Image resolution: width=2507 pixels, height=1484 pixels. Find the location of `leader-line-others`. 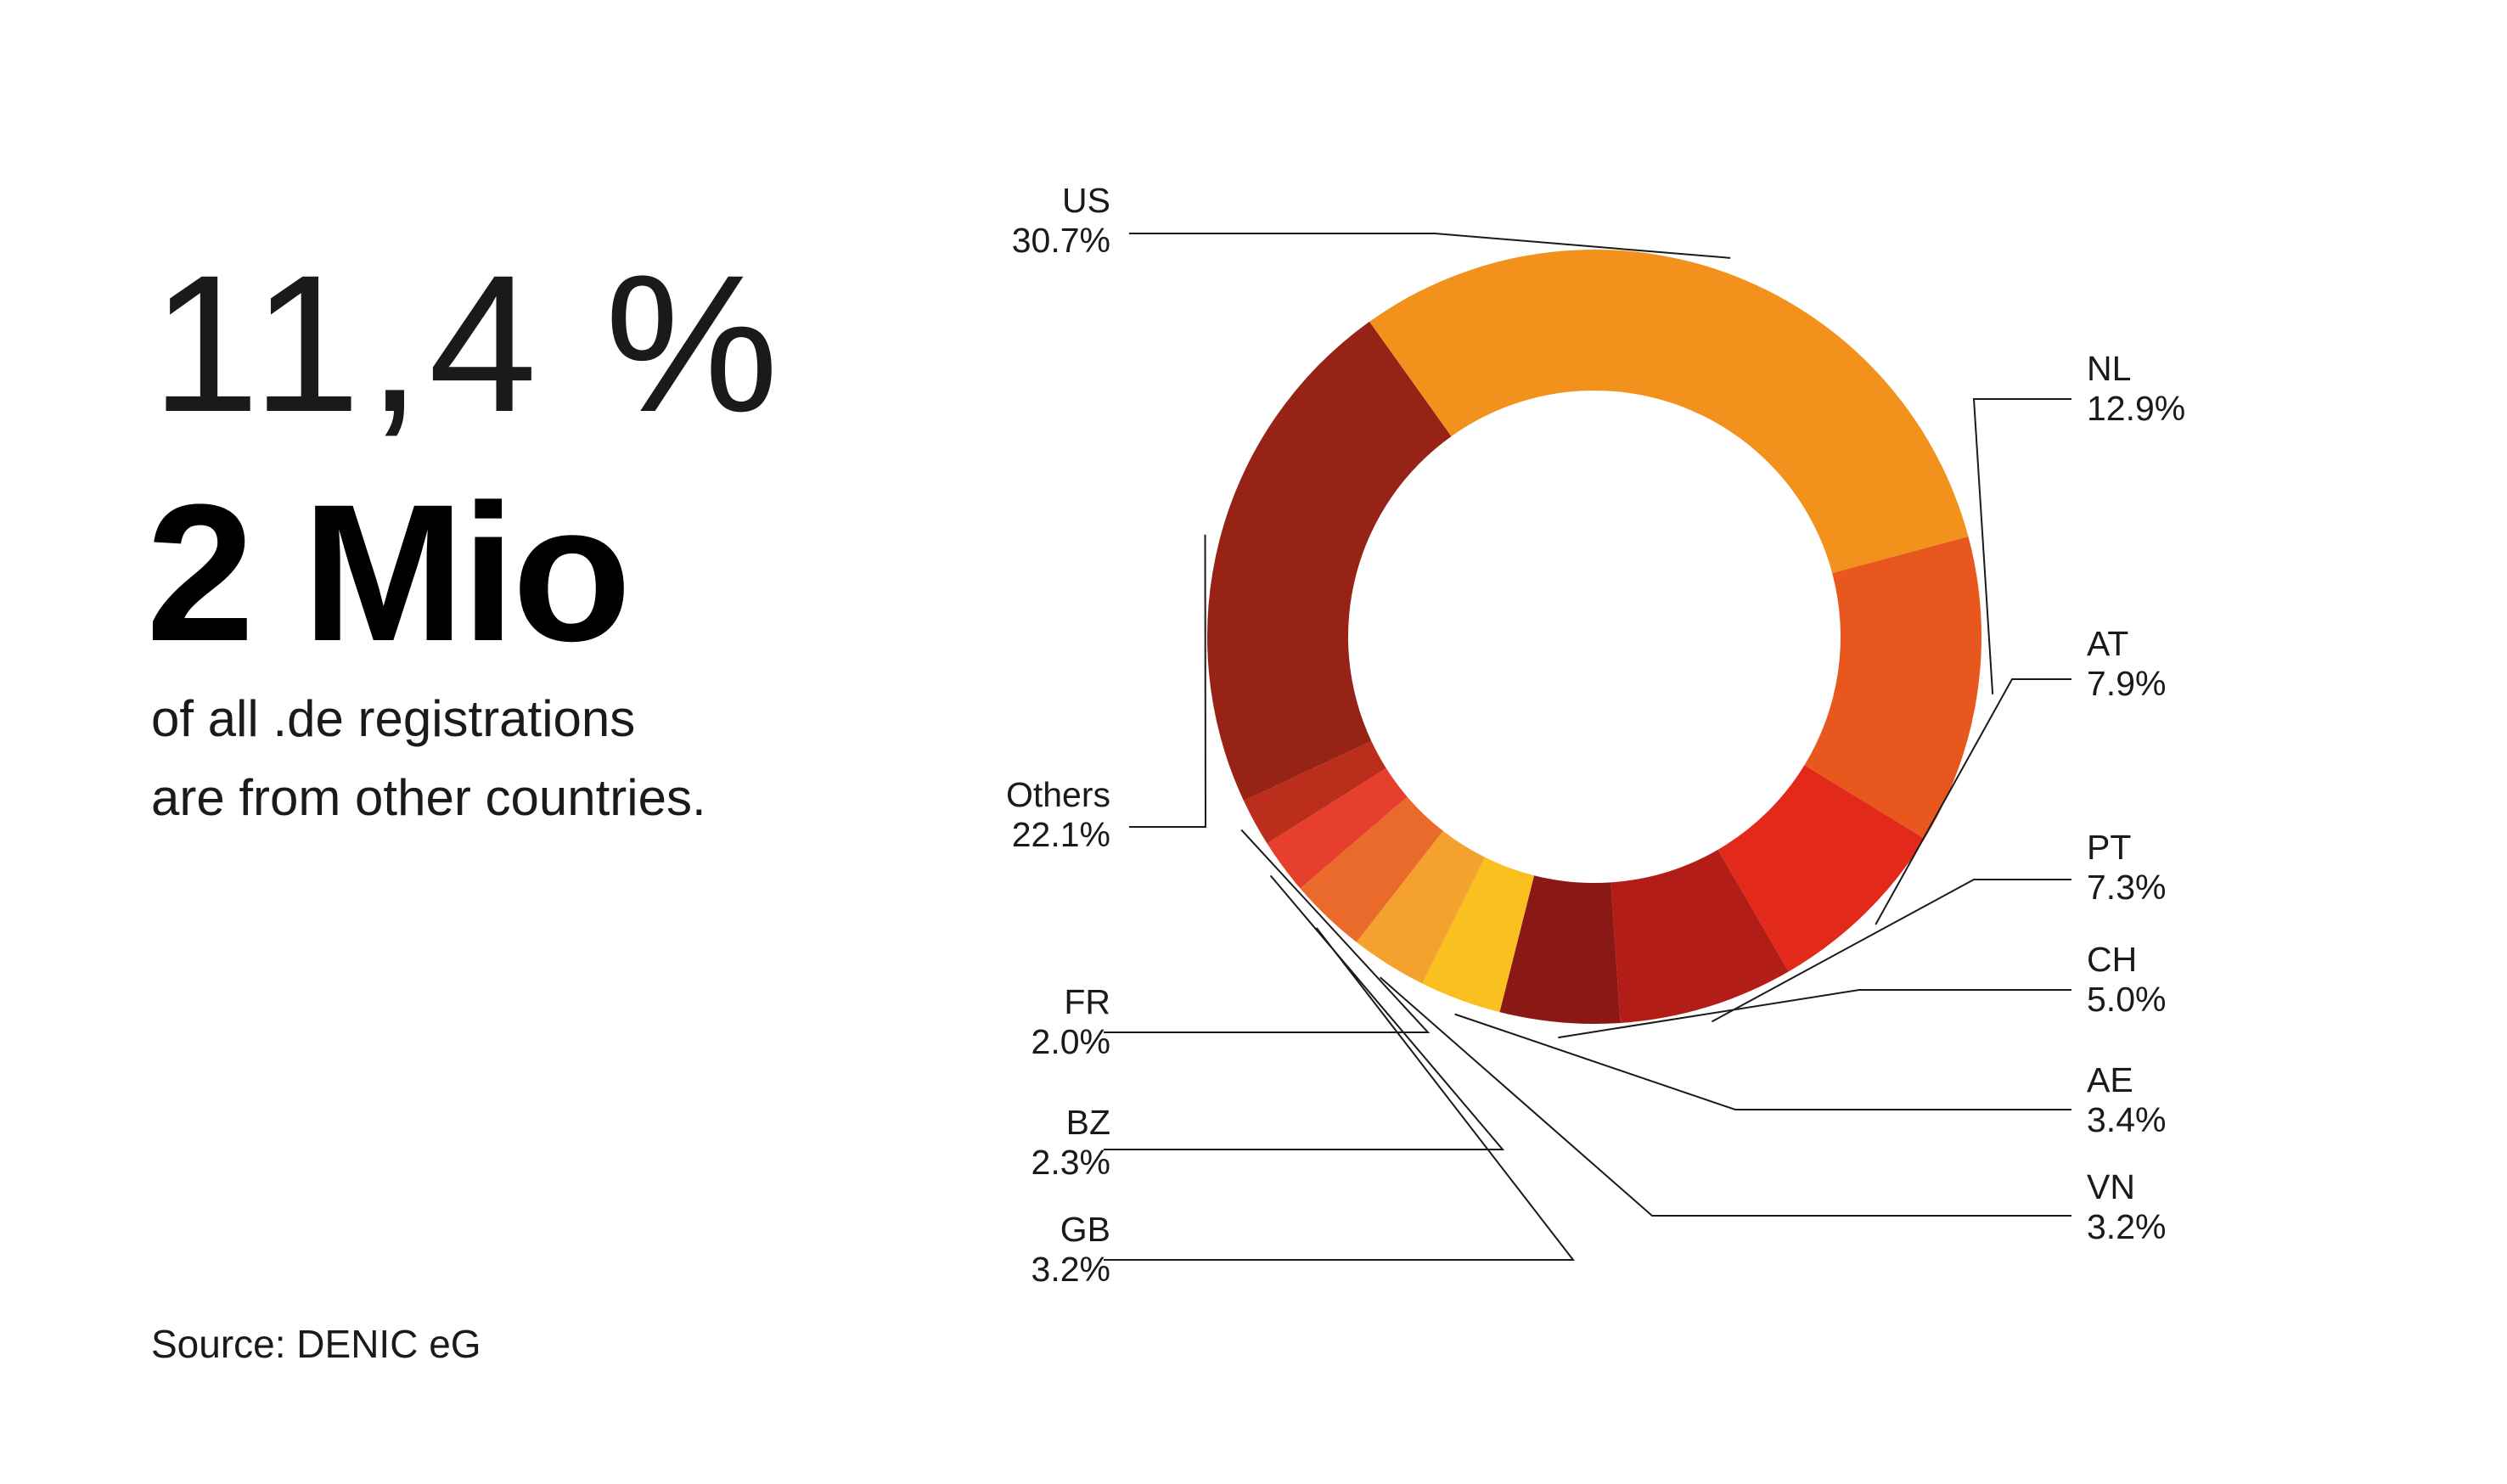

leader-line-others is located at coordinates (1168, 681).